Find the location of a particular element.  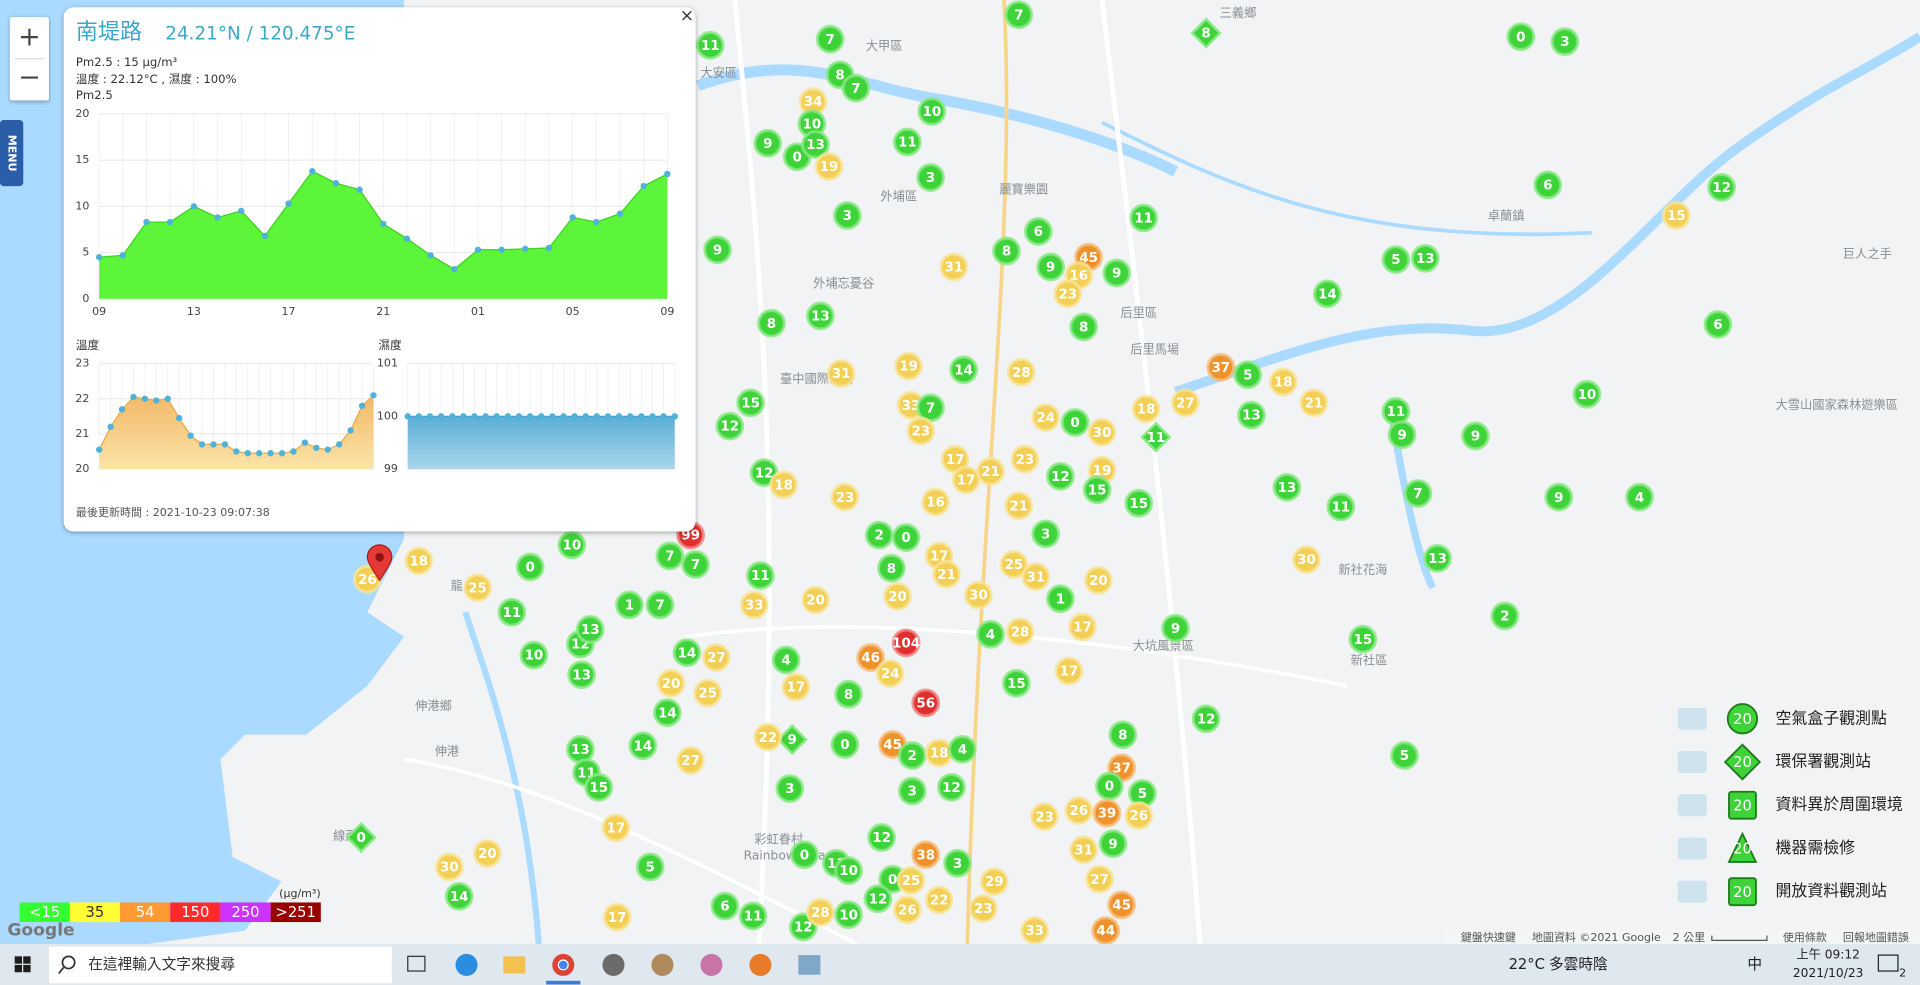

station-marker: 25 is located at coordinates (708, 693).